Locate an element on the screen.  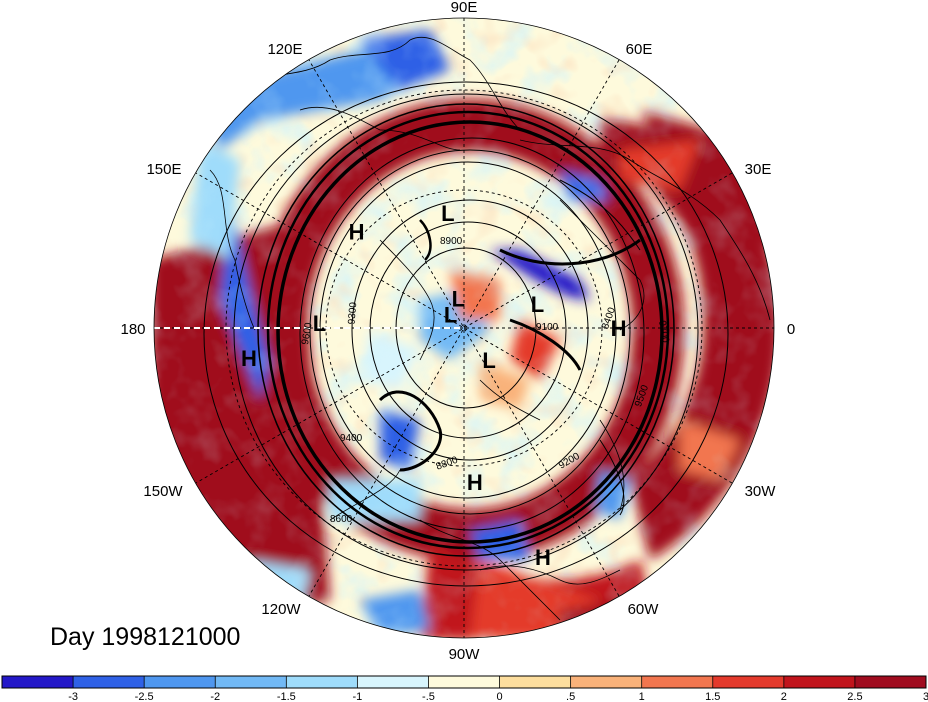
meridian-label-120w: 120W is located at coordinates (281, 609).